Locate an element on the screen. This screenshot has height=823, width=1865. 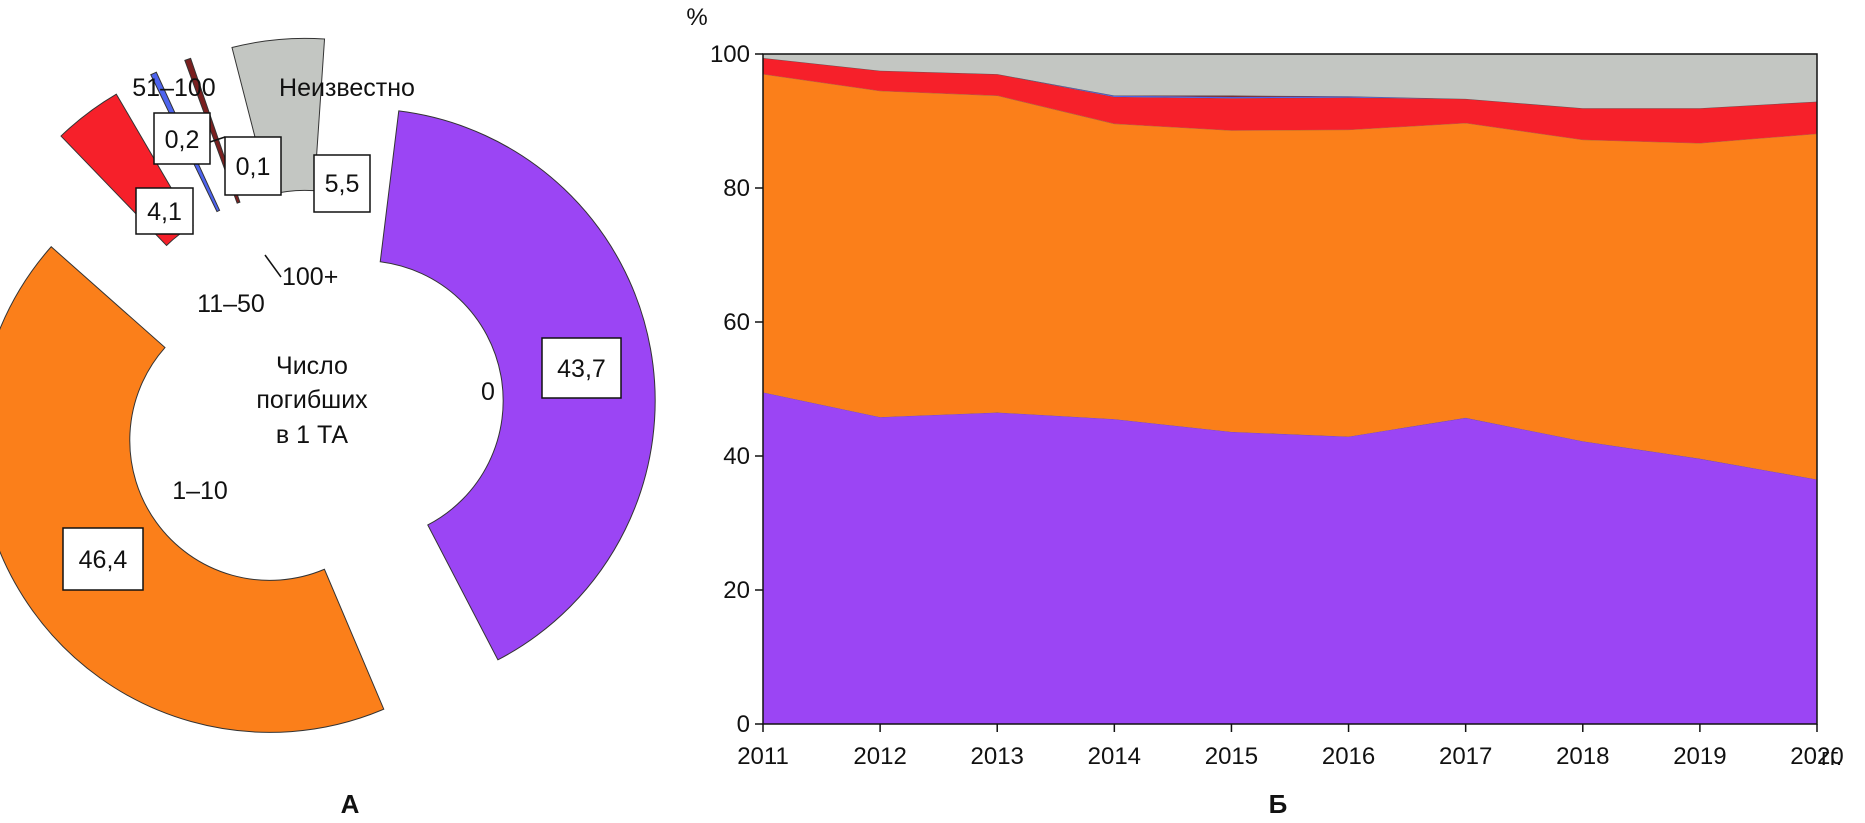
x-tick-label: 2015 is located at coordinates (1231, 756).